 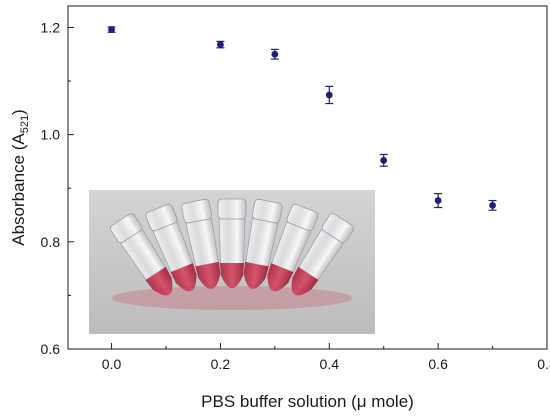 I want to click on x-tick-label: 0.4, so click(x=330, y=364).